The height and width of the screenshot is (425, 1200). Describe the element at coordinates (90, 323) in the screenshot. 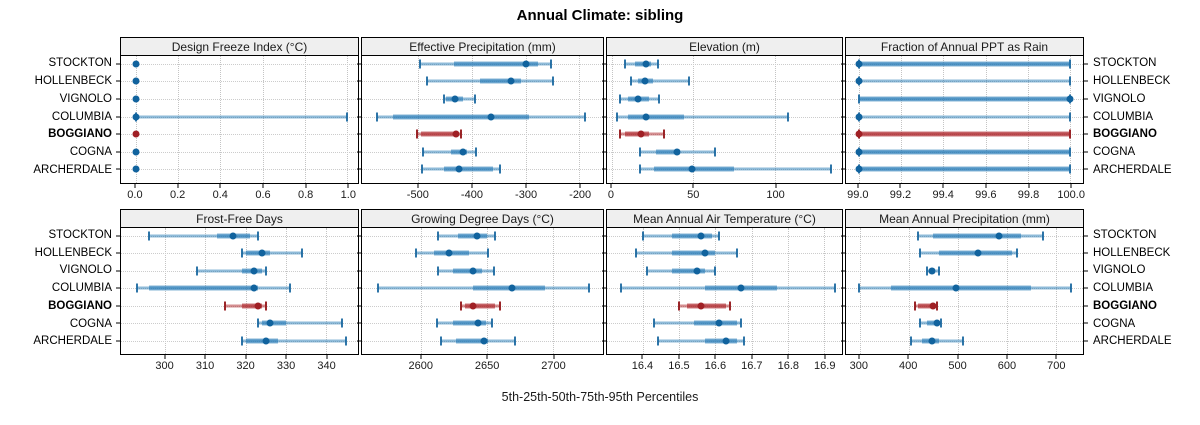

I see `site-label: COGNA` at that location.